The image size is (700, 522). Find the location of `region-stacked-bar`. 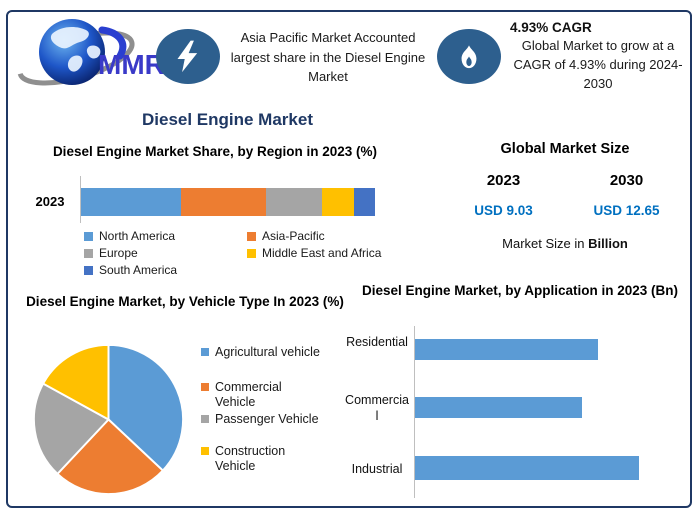

region-stacked-bar is located at coordinates (228, 202).